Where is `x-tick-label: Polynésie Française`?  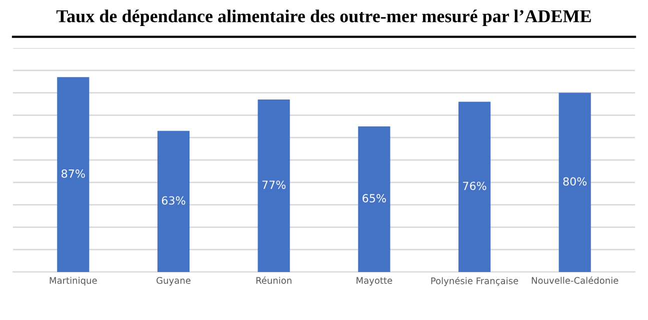
x-tick-label: Polynésie Française is located at coordinates (474, 281).